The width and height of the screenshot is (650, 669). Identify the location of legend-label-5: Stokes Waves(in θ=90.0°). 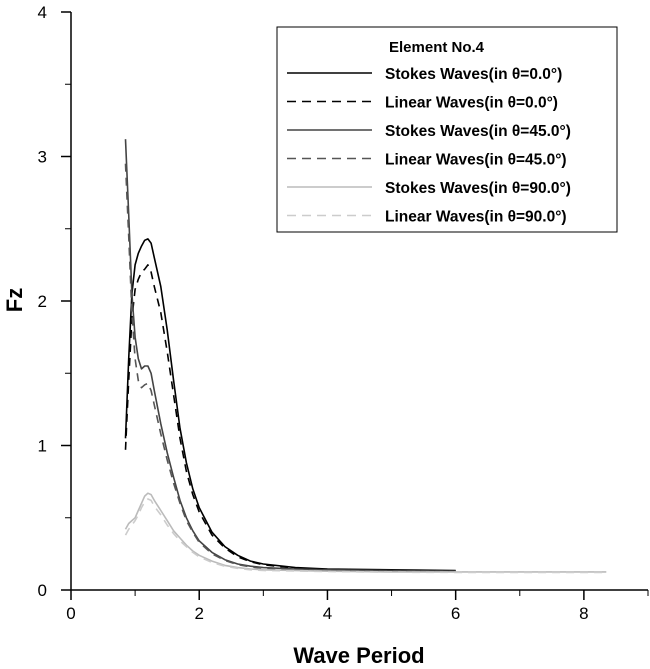
(478, 188).